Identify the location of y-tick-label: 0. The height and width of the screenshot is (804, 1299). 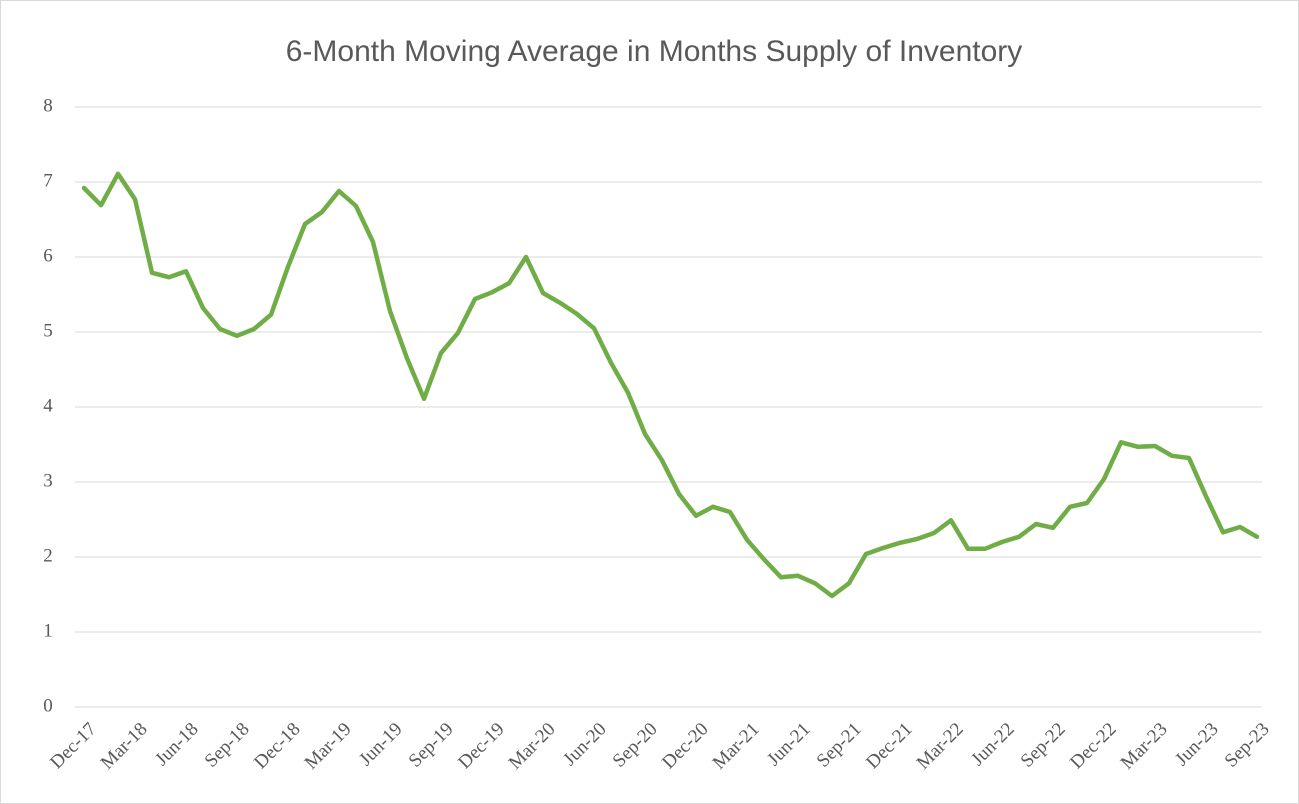
(48, 705).